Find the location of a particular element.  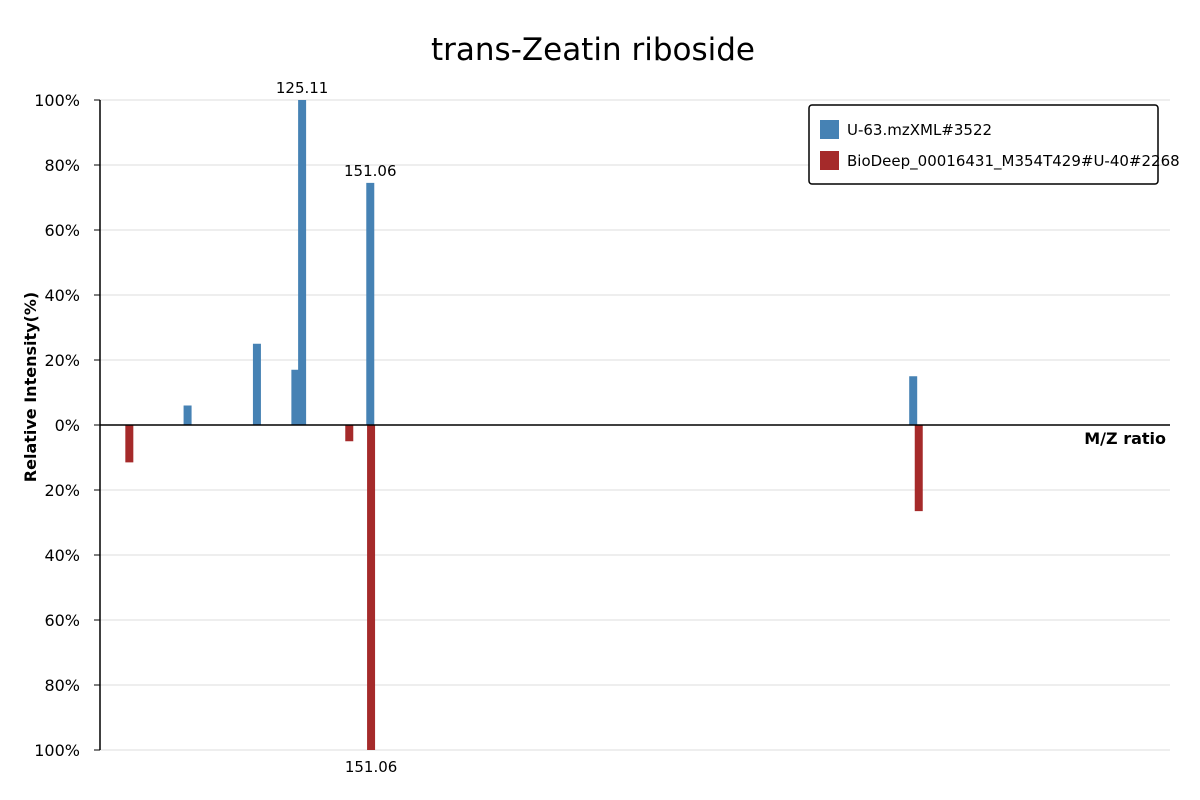

x-axis-title: M/Z ratio is located at coordinates (1125, 438).